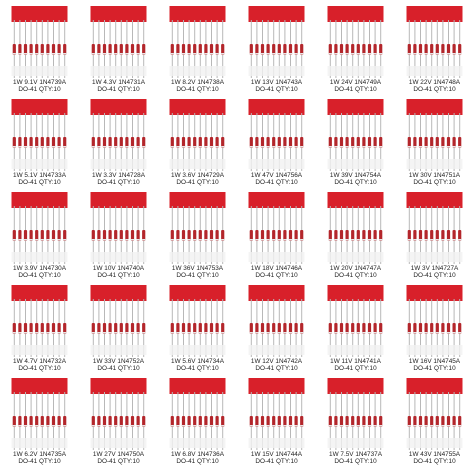 Image resolution: width=474 pixels, height=474 pixels. Describe the element at coordinates (356, 82) in the screenshot. I see `label-line1: 1W 24V 1N4749A` at that location.